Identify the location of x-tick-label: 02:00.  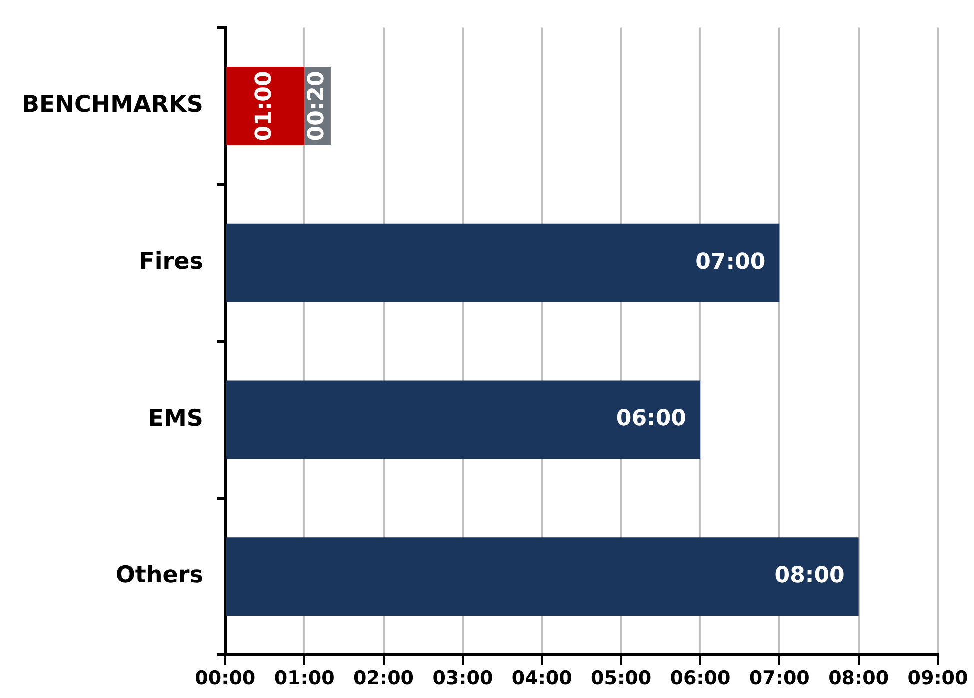
(384, 679).